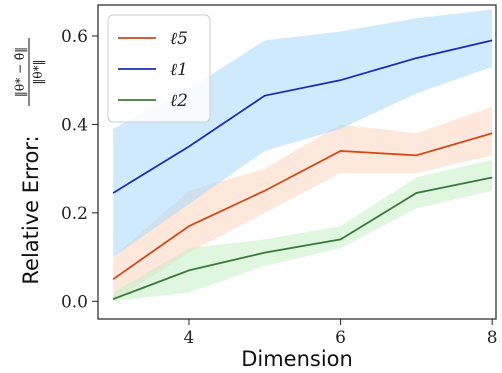  What do you see at coordinates (340, 338) in the screenshot?
I see `x-tick-label: 6` at bounding box center [340, 338].